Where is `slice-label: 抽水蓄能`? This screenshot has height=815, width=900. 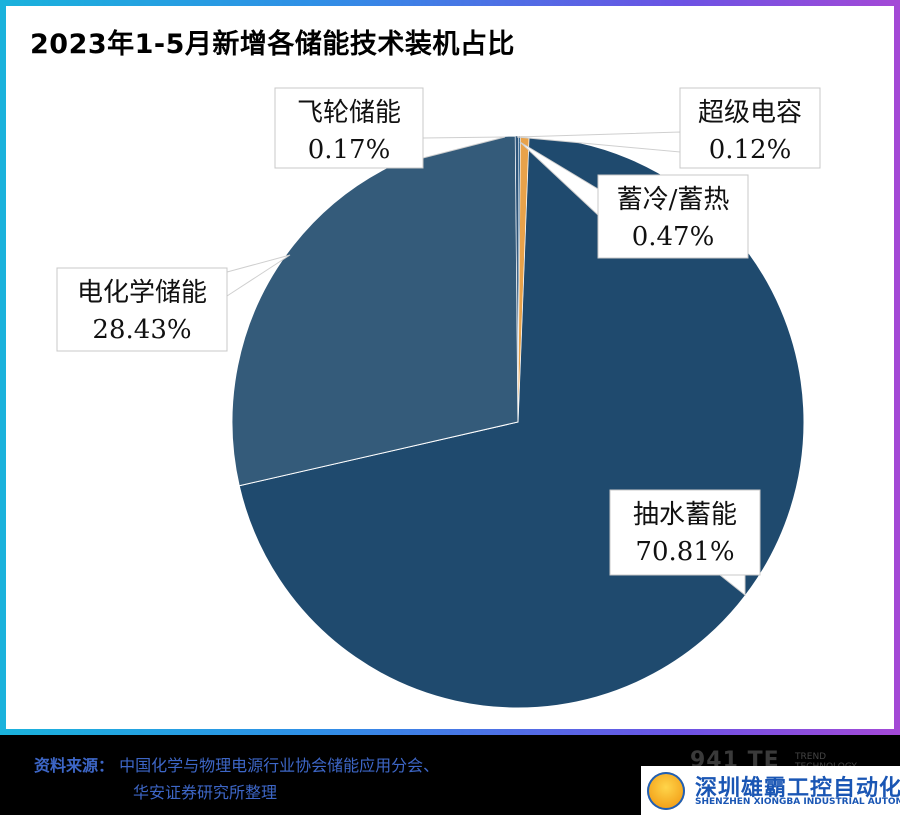 slice-label: 抽水蓄能 is located at coordinates (685, 515).